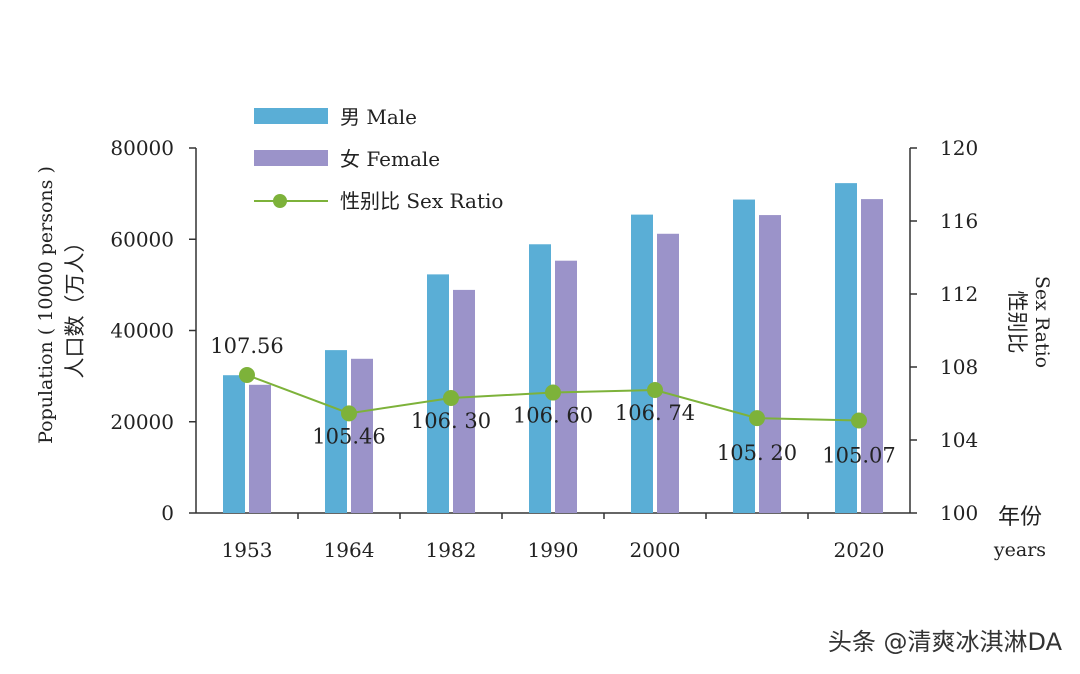 The height and width of the screenshot is (674, 1080). Describe the element at coordinates (75, 305) in the screenshot. I see `left-axis-title-cn: 人口数（万人）` at that location.